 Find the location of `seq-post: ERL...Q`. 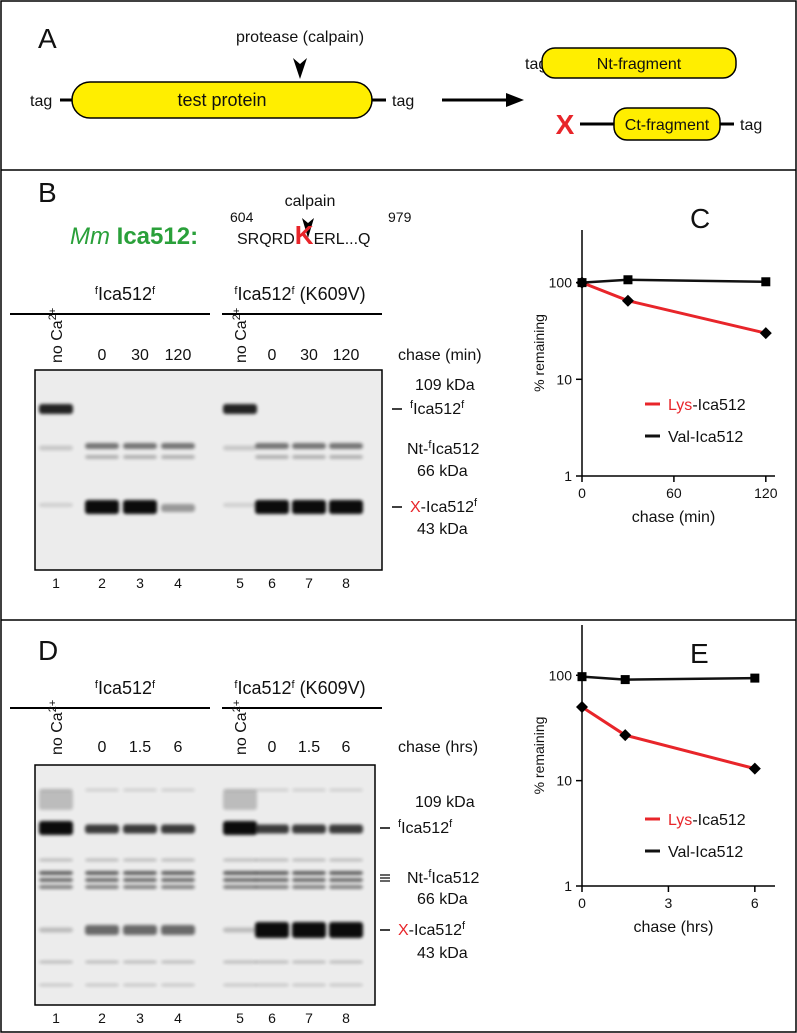

seq-post: ERL...Q is located at coordinates (342, 239).